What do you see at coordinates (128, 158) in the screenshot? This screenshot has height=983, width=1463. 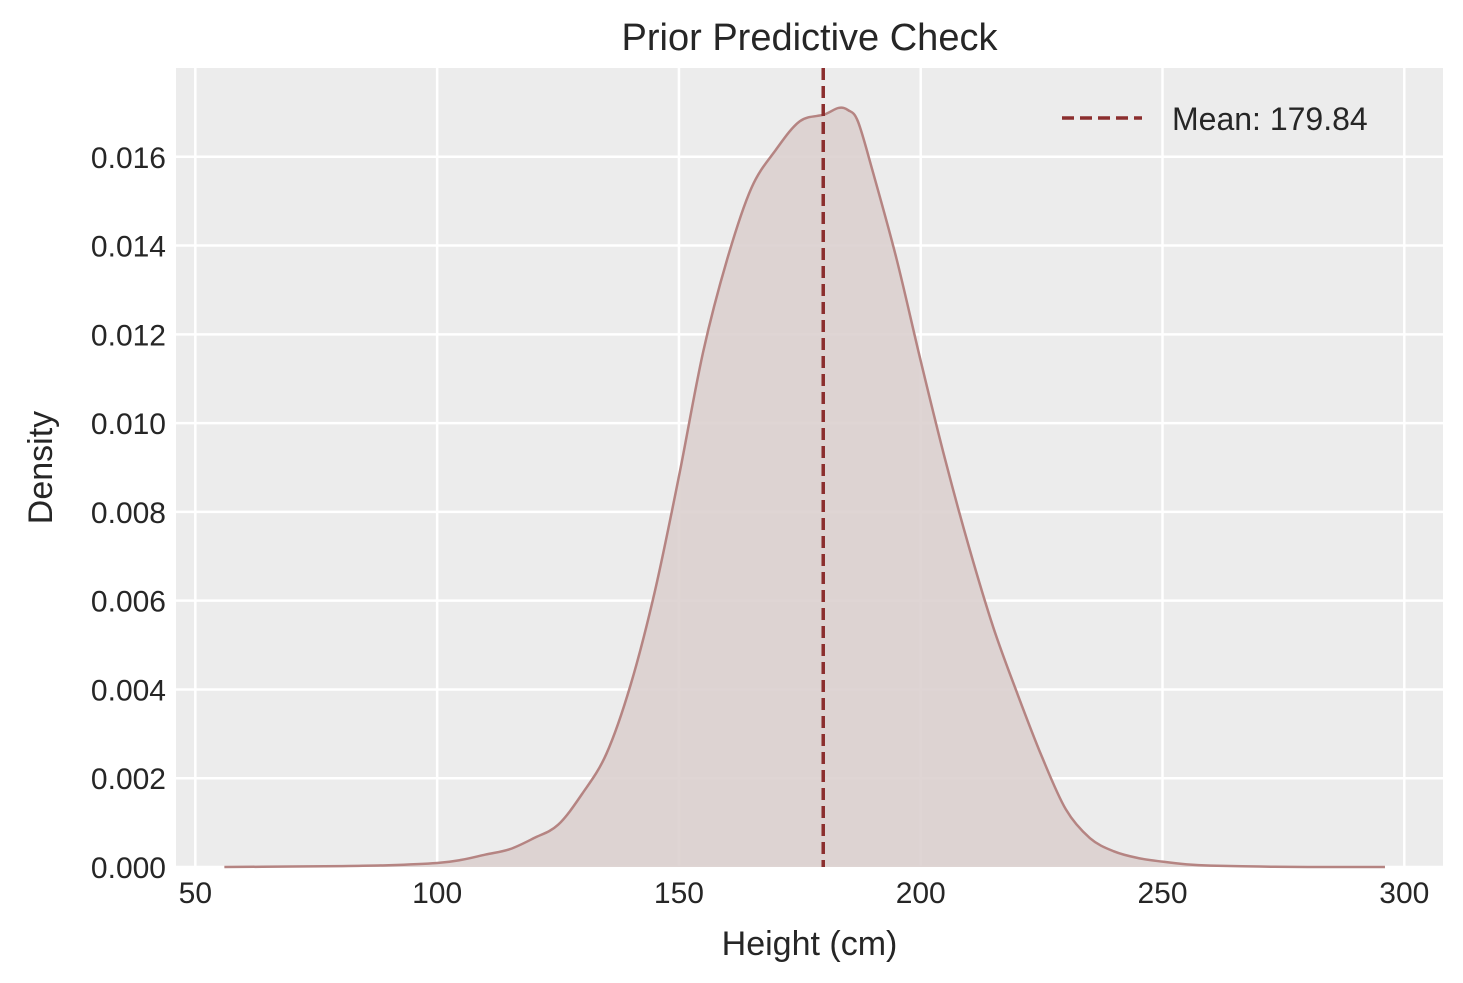 I see `y-tick-label: 0.016` at bounding box center [128, 158].